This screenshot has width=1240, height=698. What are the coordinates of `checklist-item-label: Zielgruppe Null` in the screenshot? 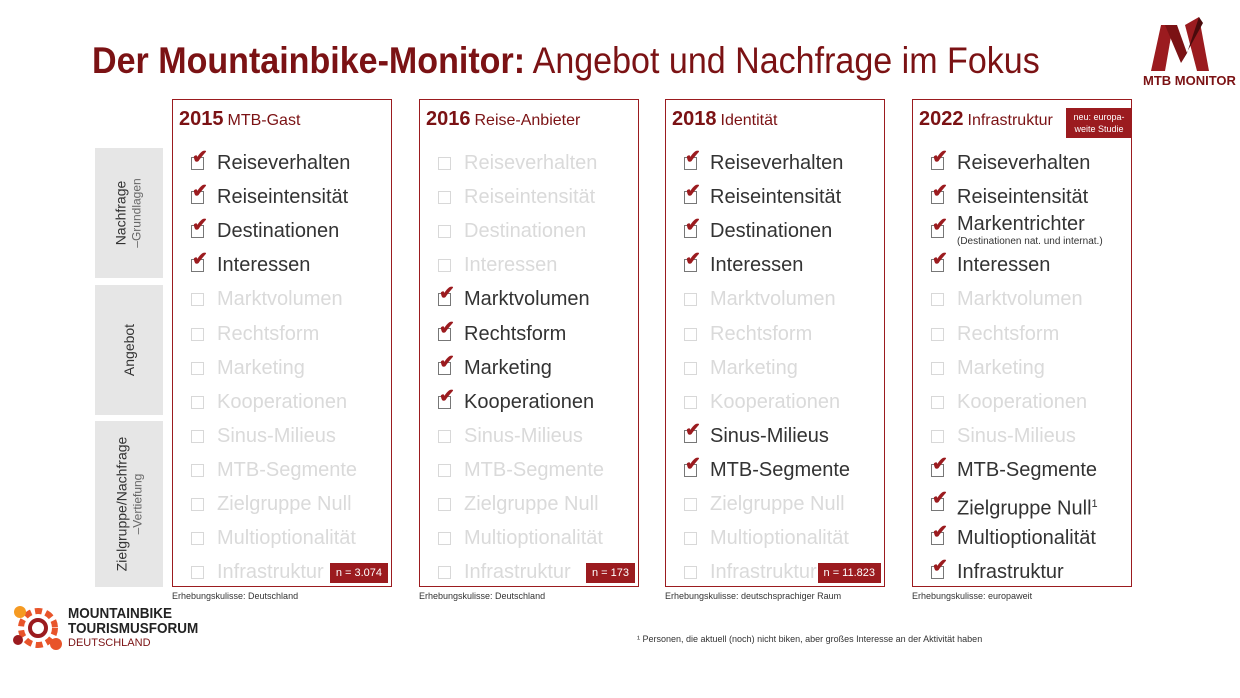 It's located at (777, 504).